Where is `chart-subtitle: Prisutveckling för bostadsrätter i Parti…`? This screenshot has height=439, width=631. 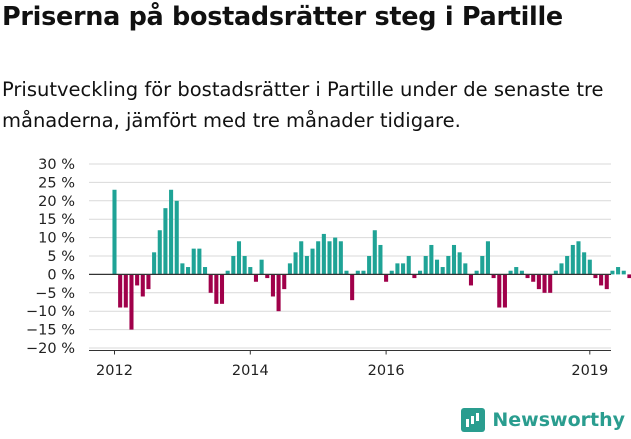 chart-subtitle: Prisutveckling för bostadsrätter i Parti… is located at coordinates (303, 105).